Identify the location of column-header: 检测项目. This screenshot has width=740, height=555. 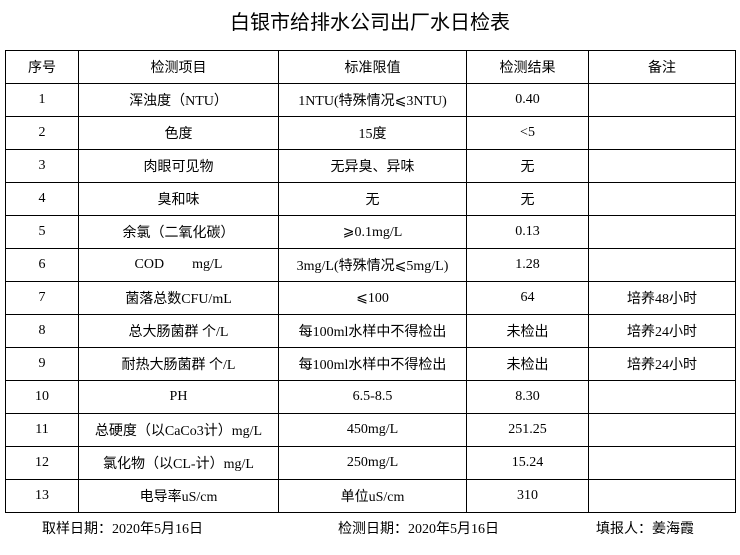
(178, 67).